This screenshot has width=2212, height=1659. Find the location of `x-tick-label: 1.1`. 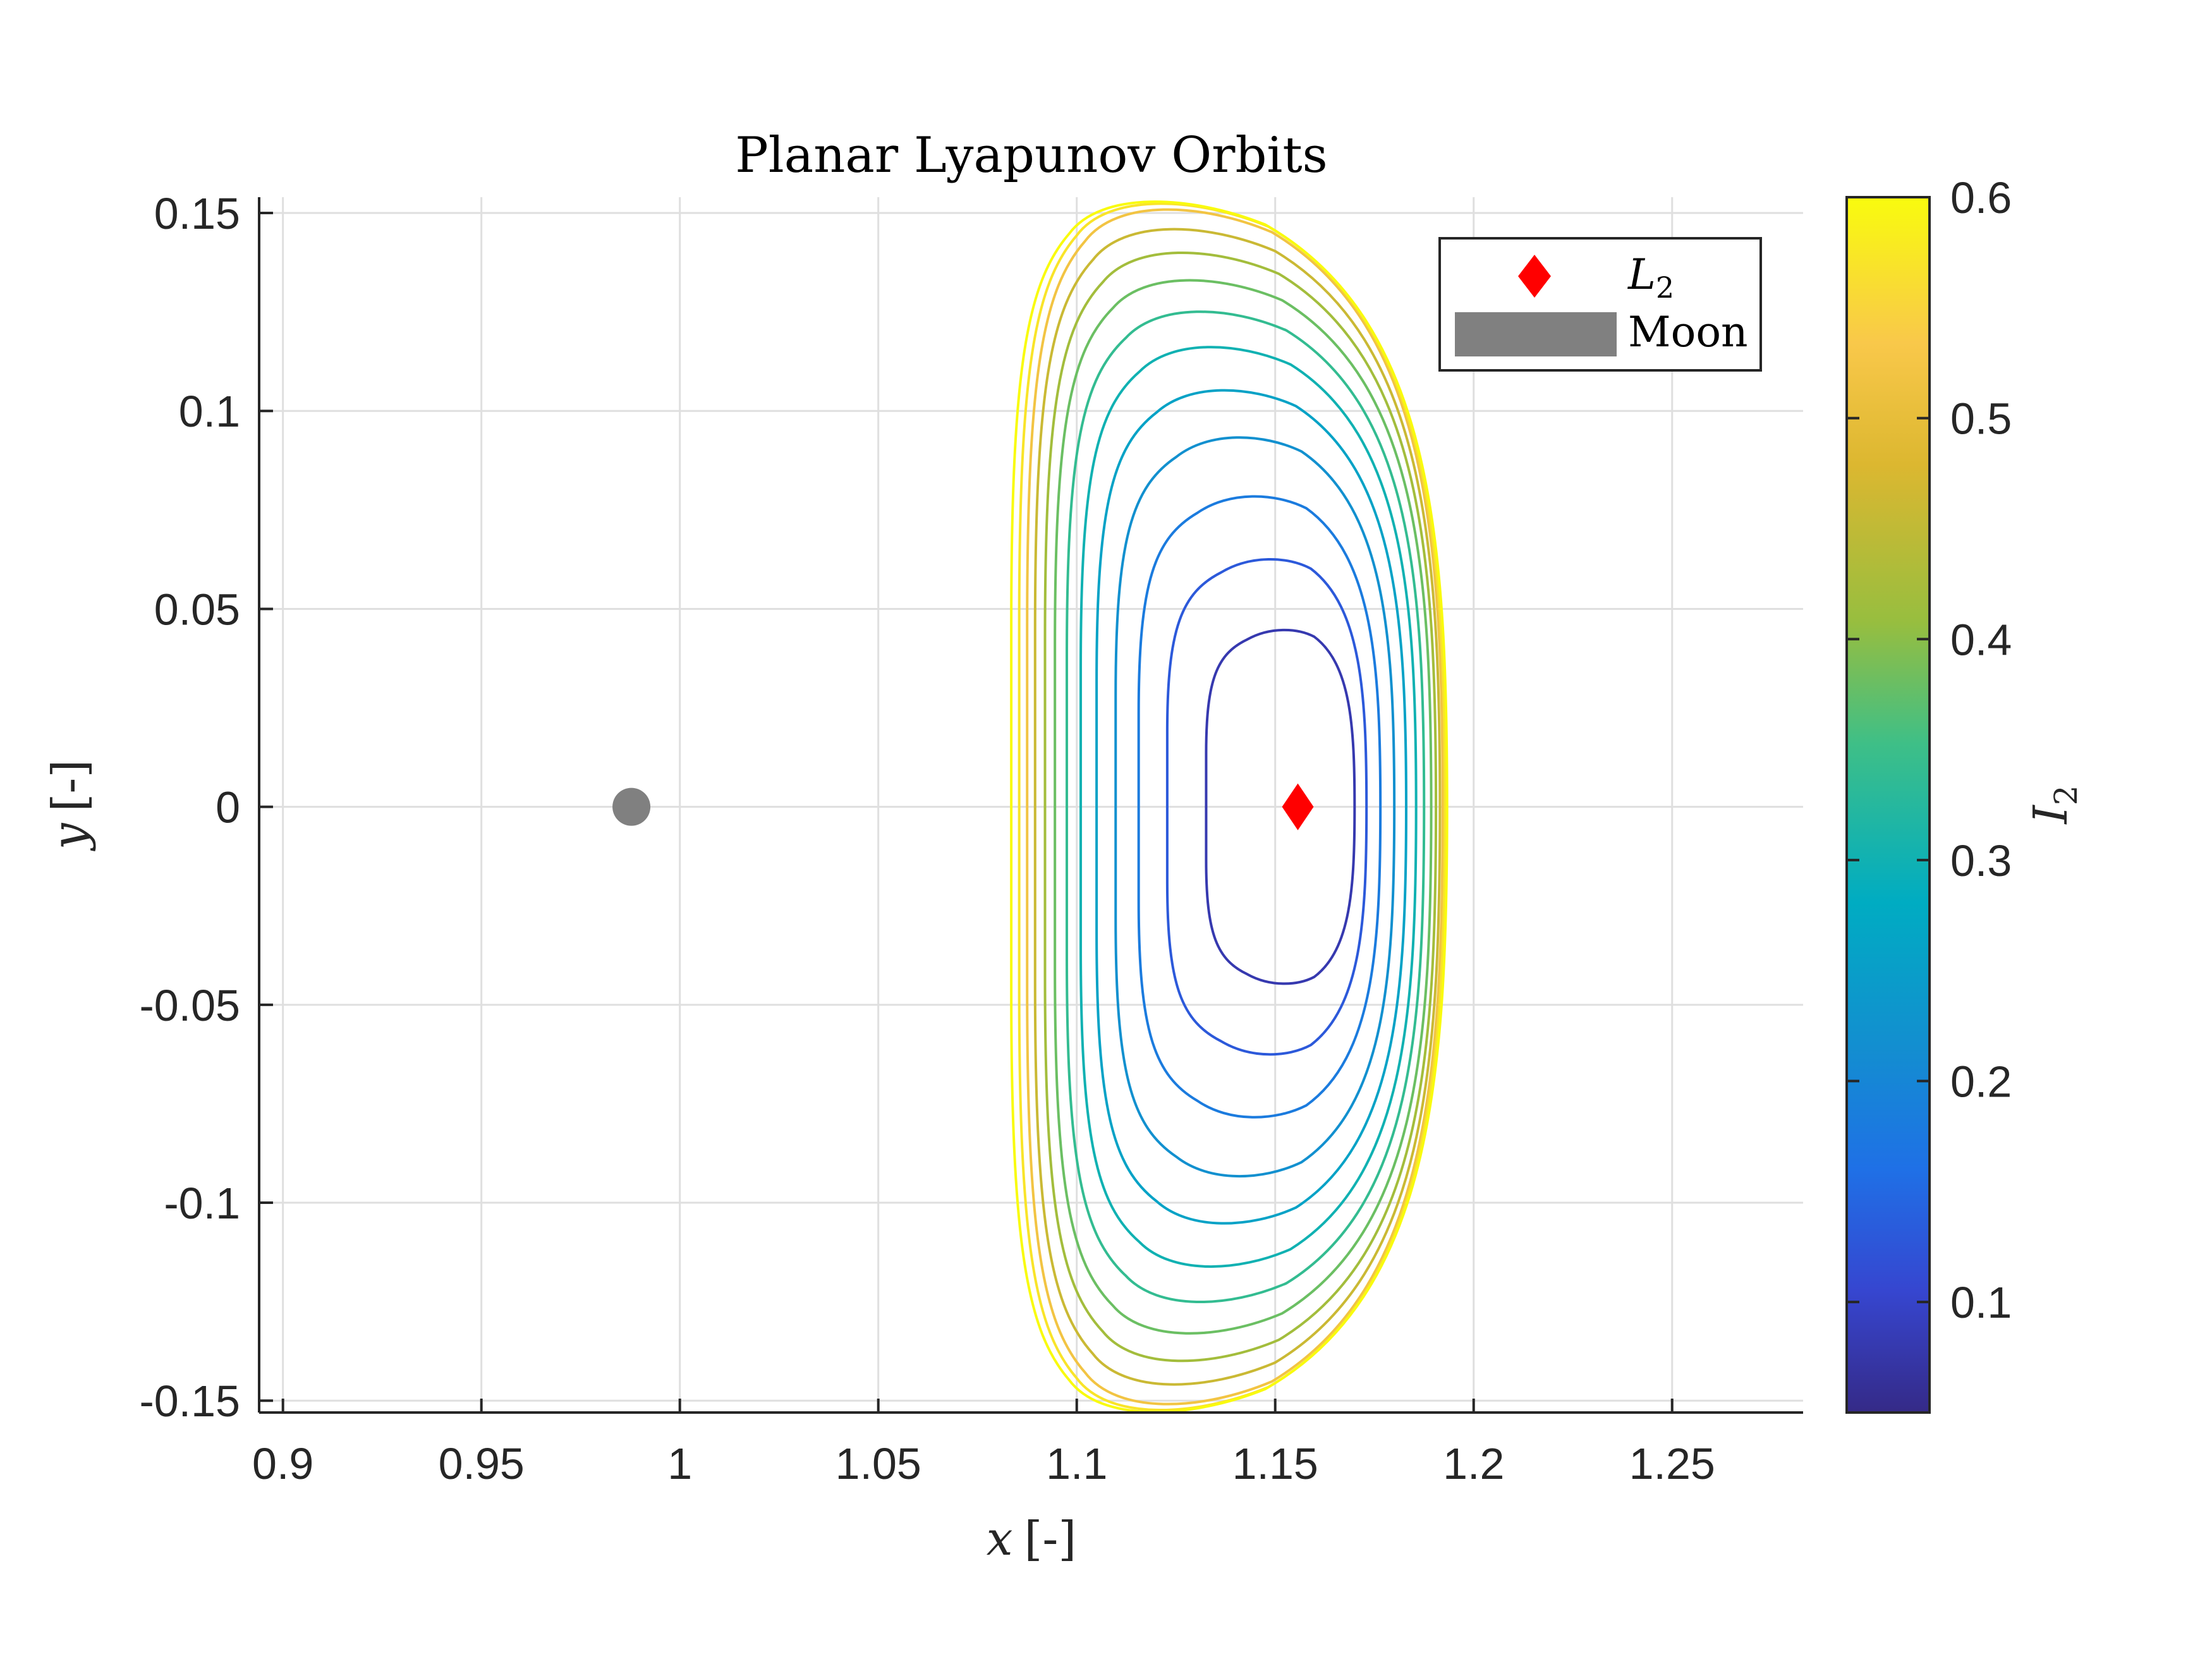

x-tick-label: 1.1 is located at coordinates (1076, 1463).